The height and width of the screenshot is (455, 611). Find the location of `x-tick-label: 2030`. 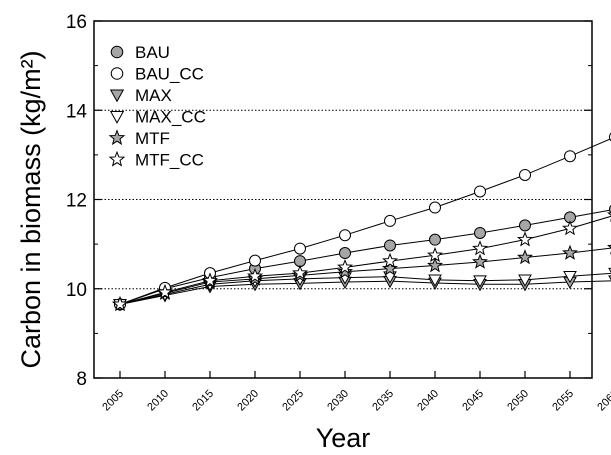

x-tick-label: 2030 is located at coordinates (338, 401).